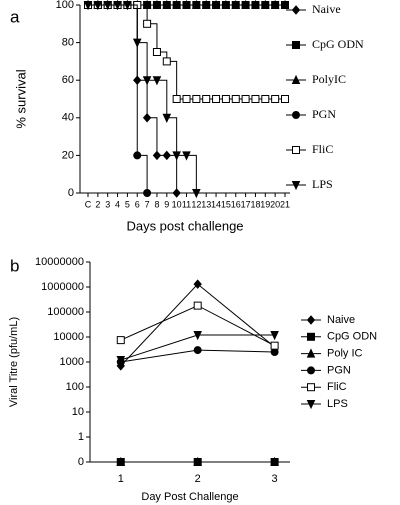  I want to click on x-tick-label: 10, so click(177, 204).